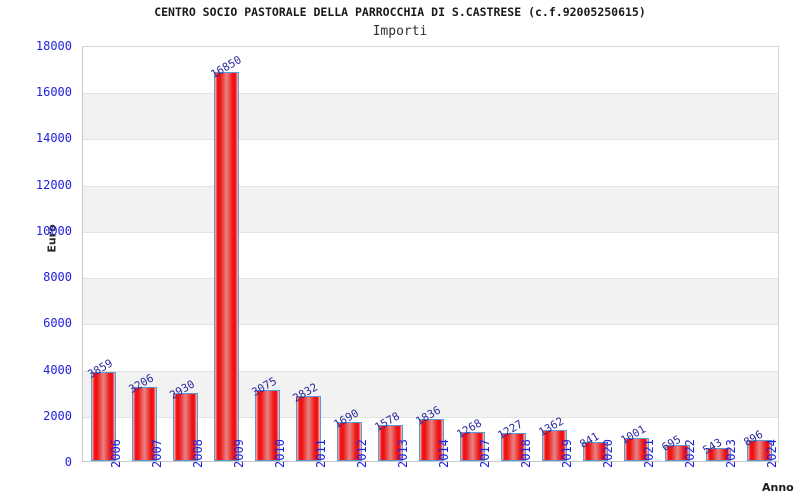 This screenshot has width=800, height=500. Describe the element at coordinates (400, 31) in the screenshot. I see `chart-subtitle: Importi` at that location.